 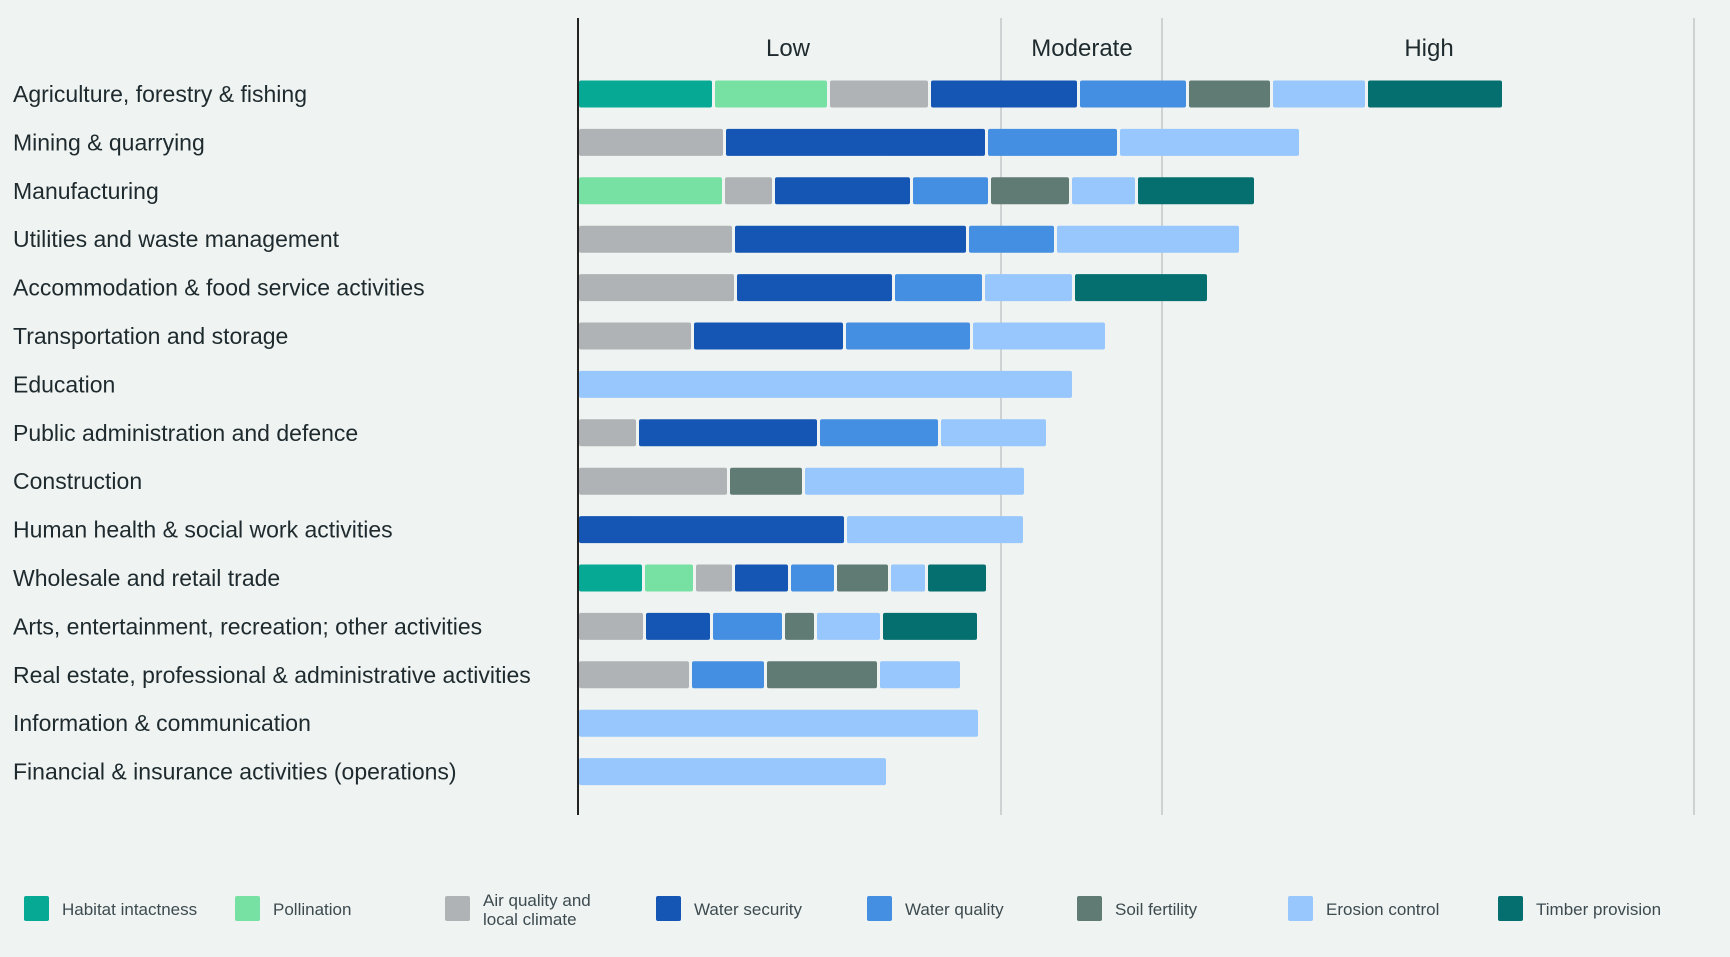 What do you see at coordinates (176, 239) in the screenshot?
I see `category-label: Utilities and waste management` at bounding box center [176, 239].